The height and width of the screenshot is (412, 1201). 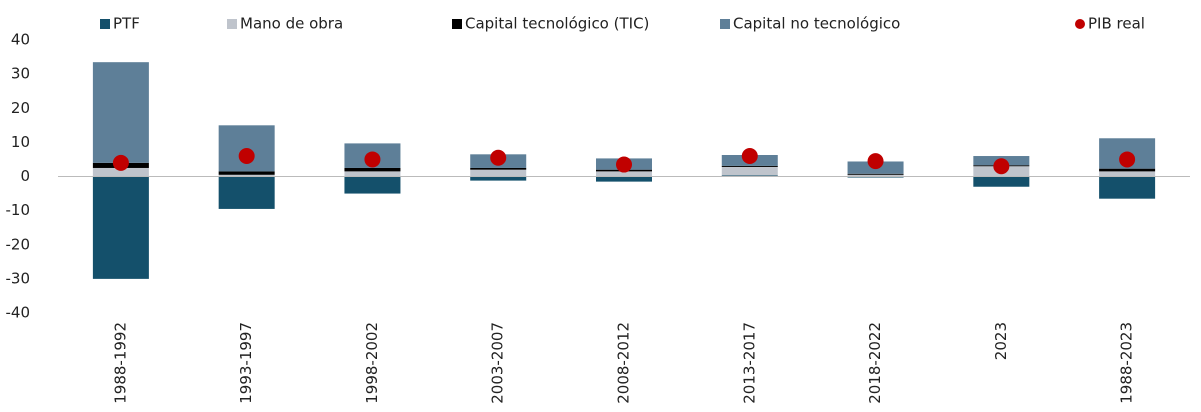 What do you see at coordinates (18, 210) in the screenshot?
I see `y-tick-label: -10` at bounding box center [18, 210].